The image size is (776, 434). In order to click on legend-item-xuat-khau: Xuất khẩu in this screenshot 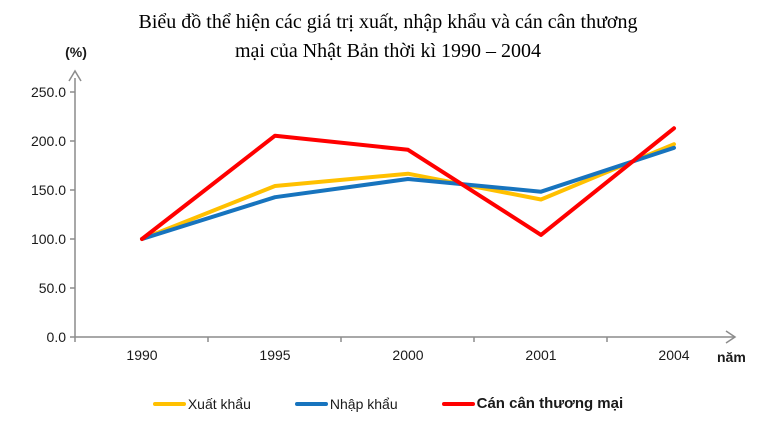, I will do `click(201, 403)`.